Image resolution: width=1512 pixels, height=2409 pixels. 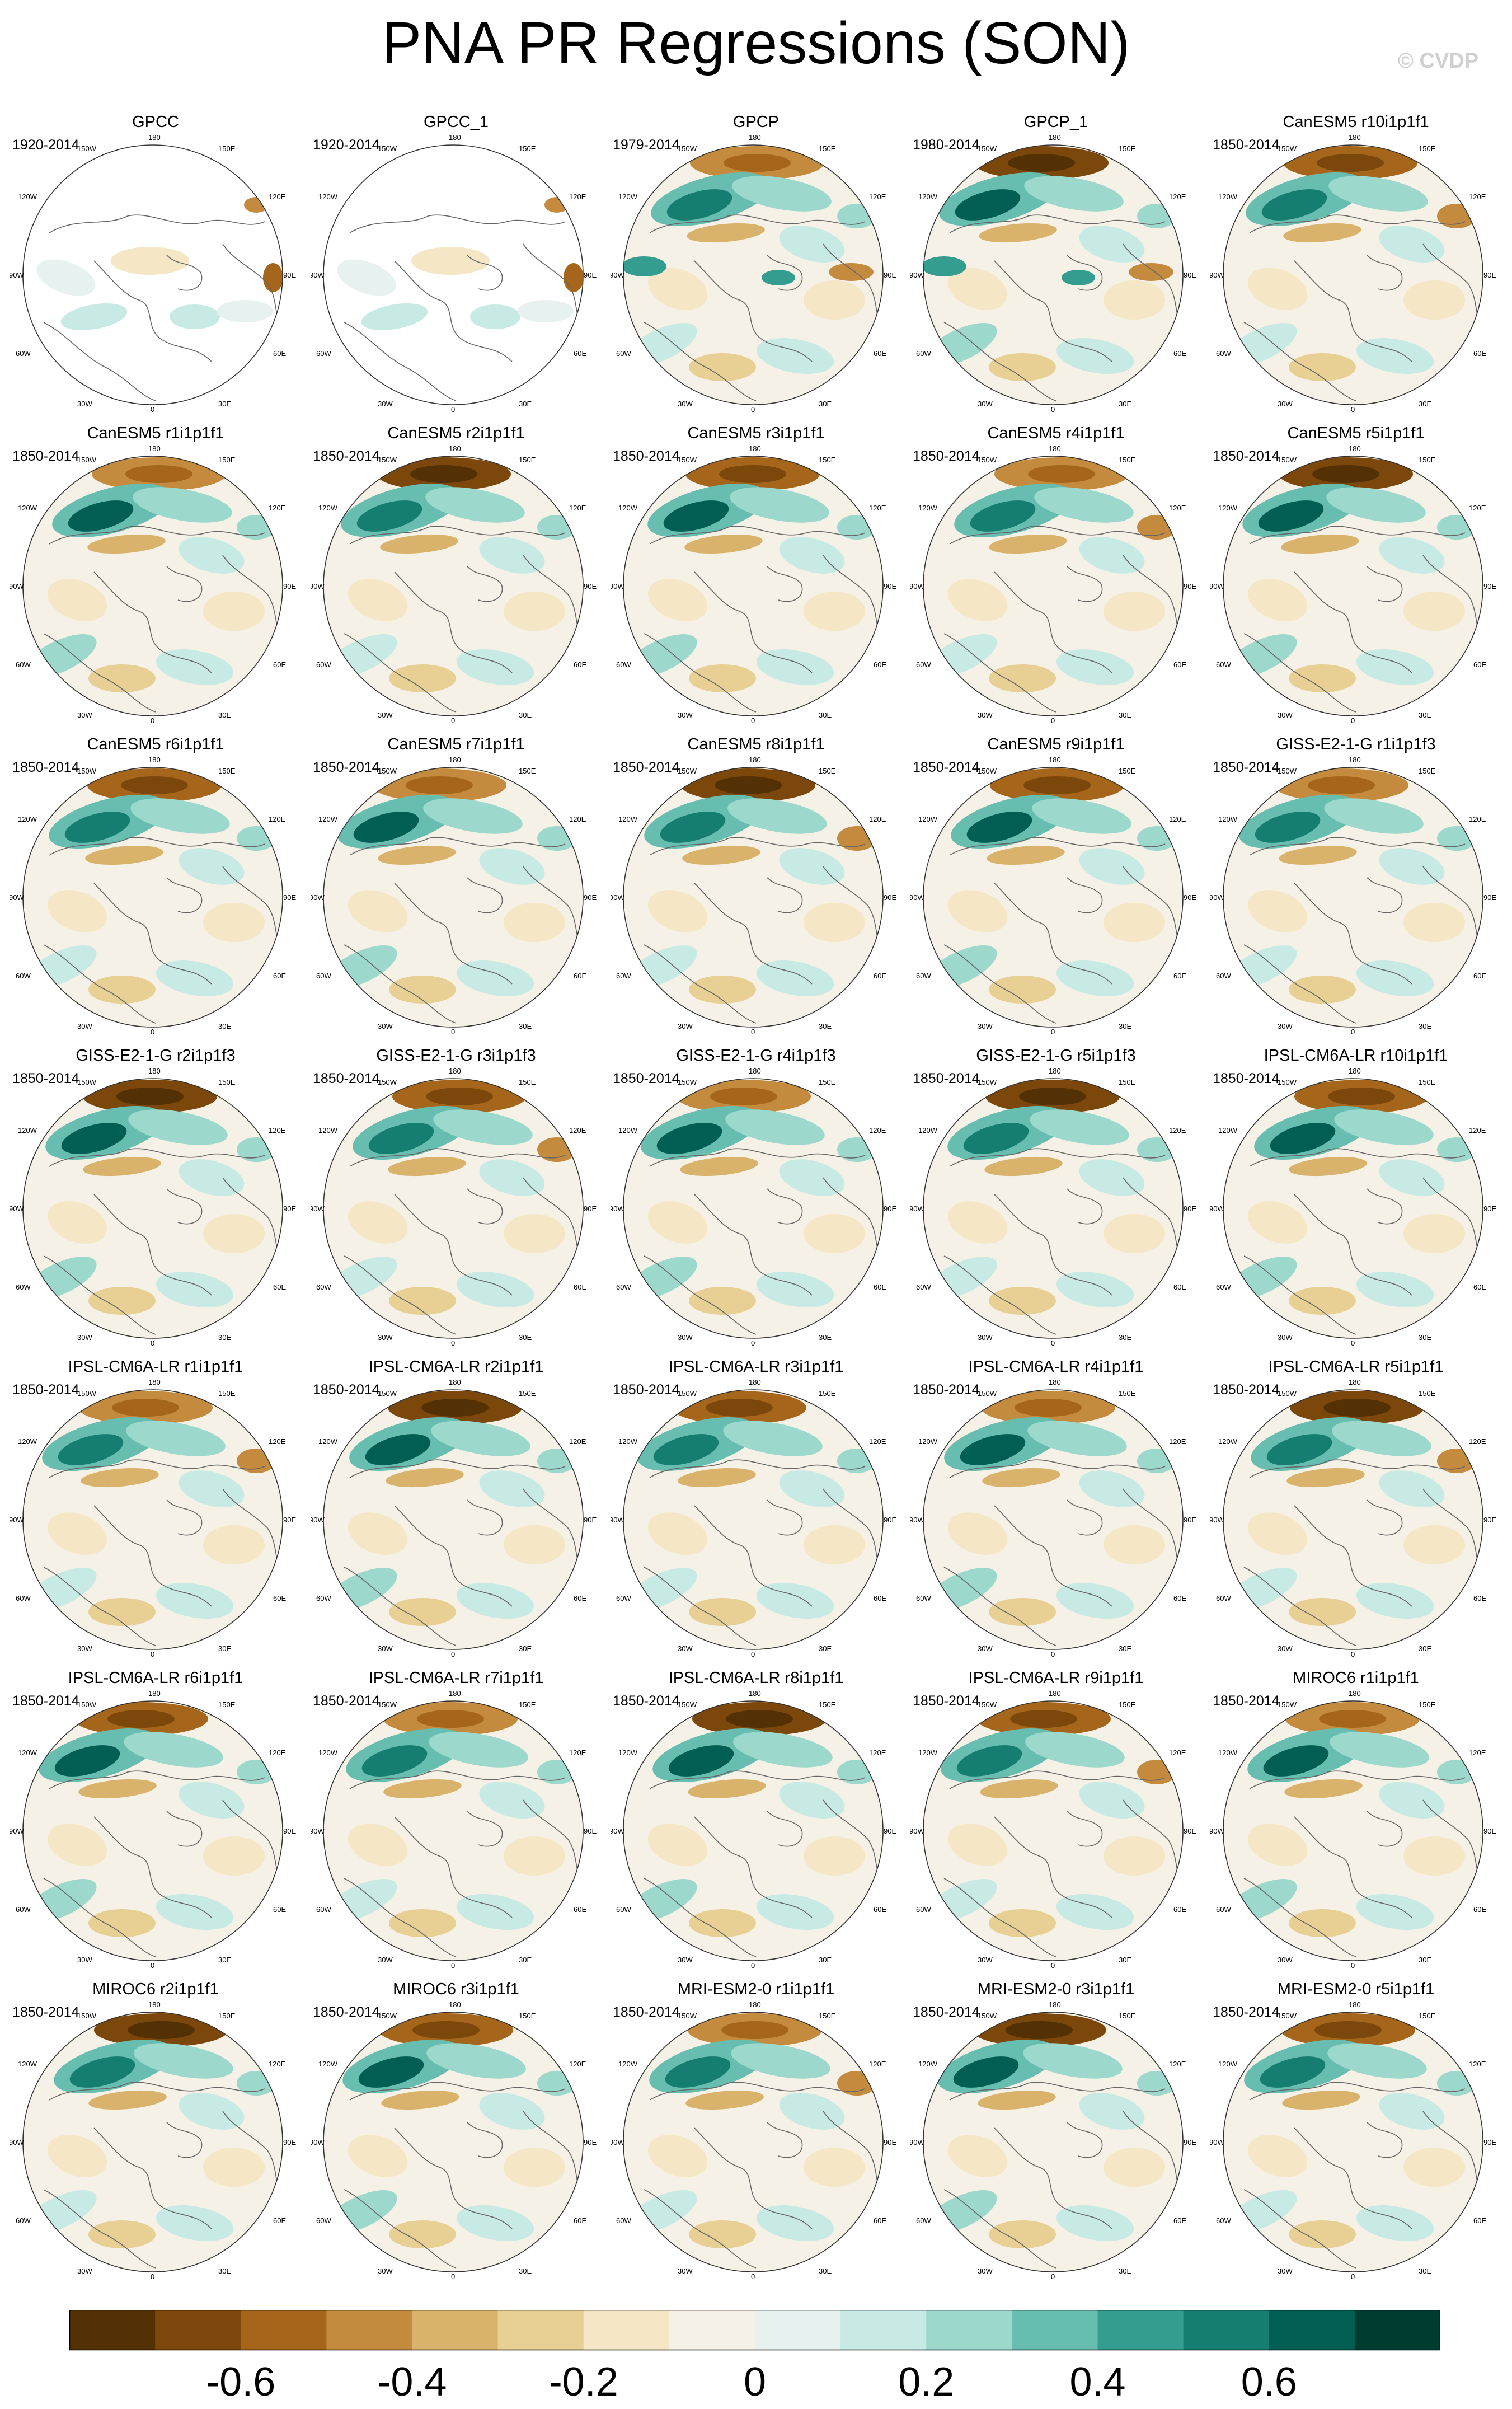 What do you see at coordinates (928, 2064) in the screenshot?
I see `longitude-label: 120W` at bounding box center [928, 2064].